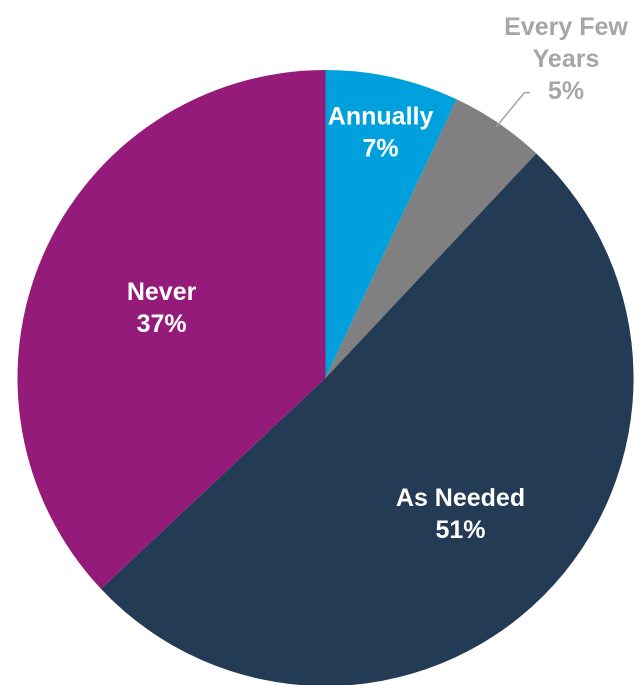  I want to click on slice-percent-as-needed: 51%, so click(460, 530).